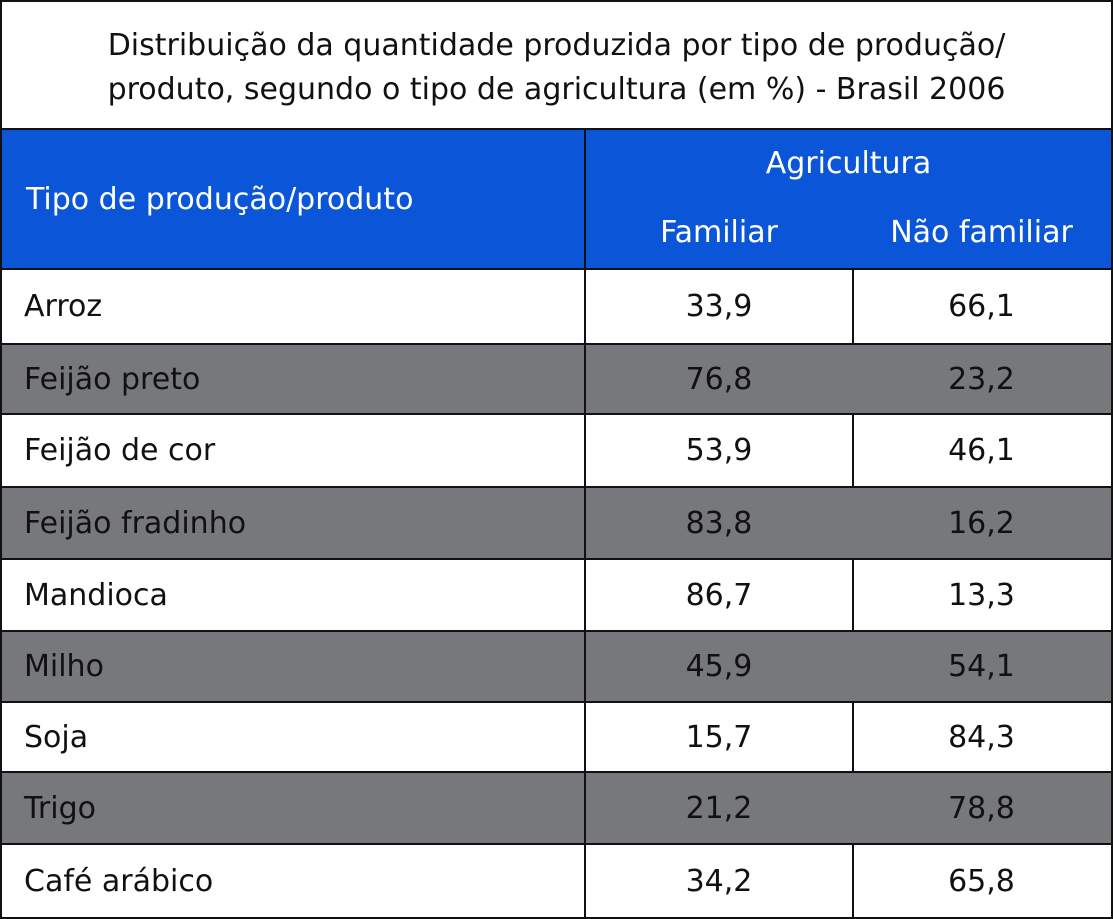  What do you see at coordinates (719, 451) in the screenshot?
I see `value-cell: 53,9` at bounding box center [719, 451].